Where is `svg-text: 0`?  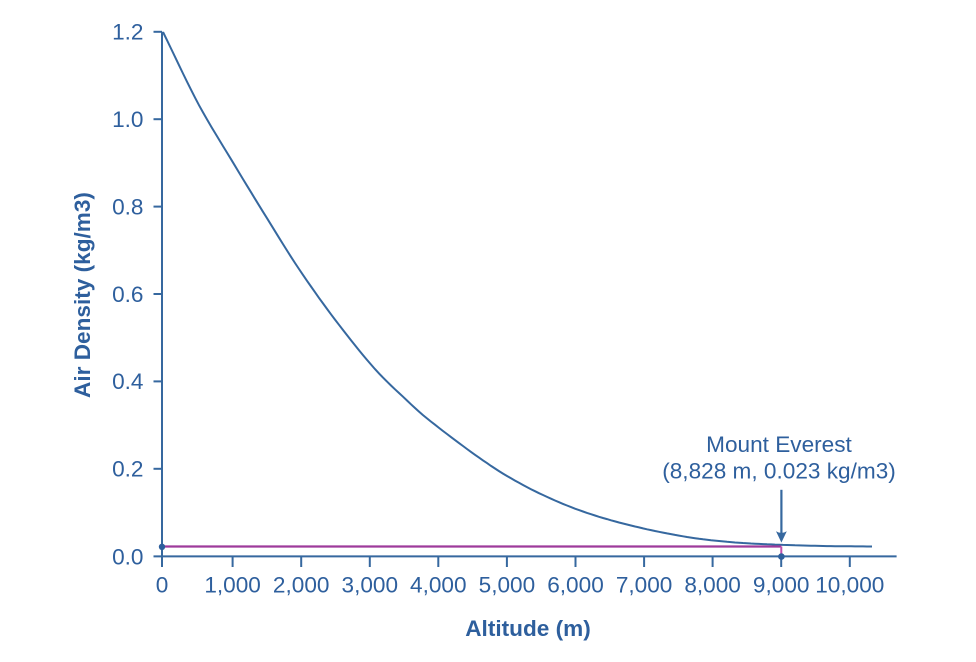
svg-text: 0 is located at coordinates (162, 585).